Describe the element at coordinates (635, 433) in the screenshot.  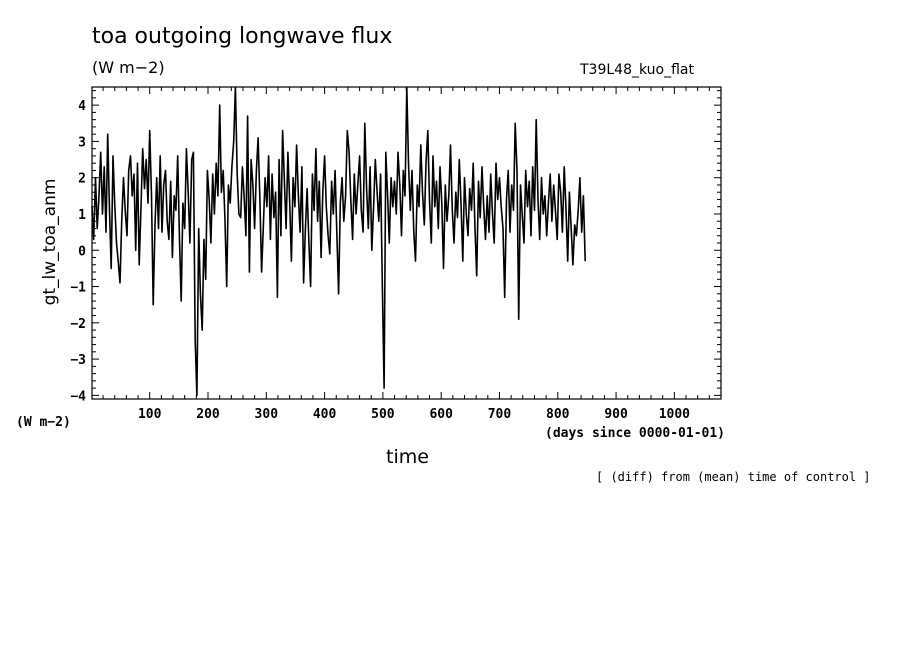
I see `x-axis-unit: (days since 0000-01-01)` at that location.